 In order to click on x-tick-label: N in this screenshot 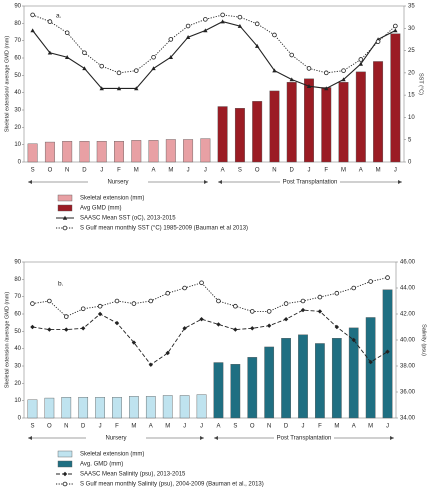, I will do `click(269, 427)`.